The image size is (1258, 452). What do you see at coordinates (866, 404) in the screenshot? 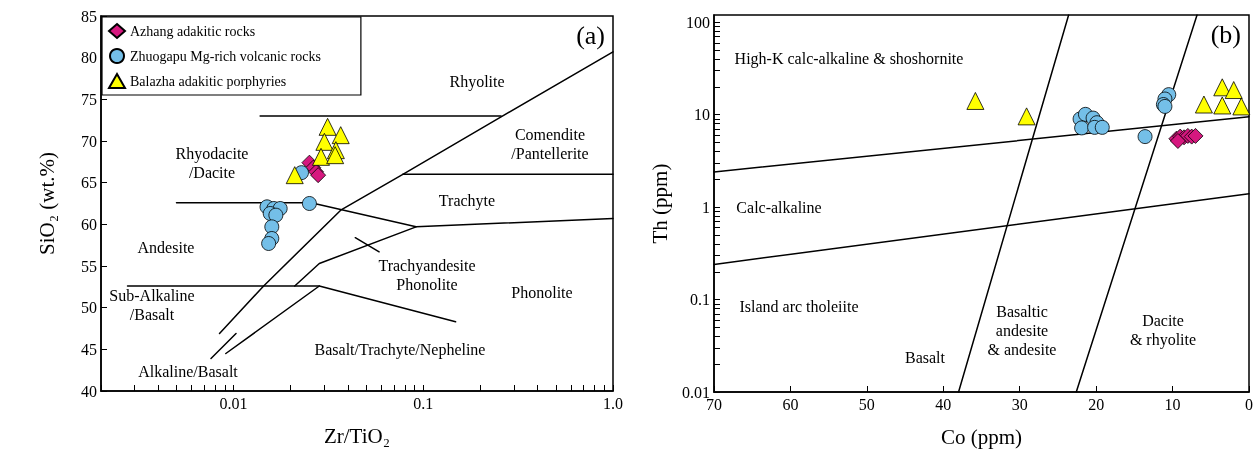
I see `x-tick-label: 50` at bounding box center [866, 404].